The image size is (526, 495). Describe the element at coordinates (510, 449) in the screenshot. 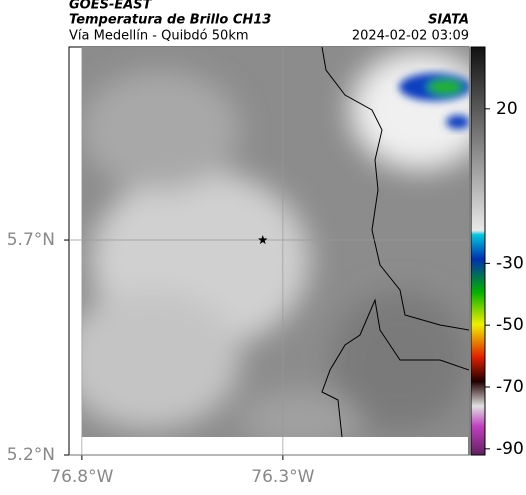

I see `colorbar-tick-label: -90` at that location.